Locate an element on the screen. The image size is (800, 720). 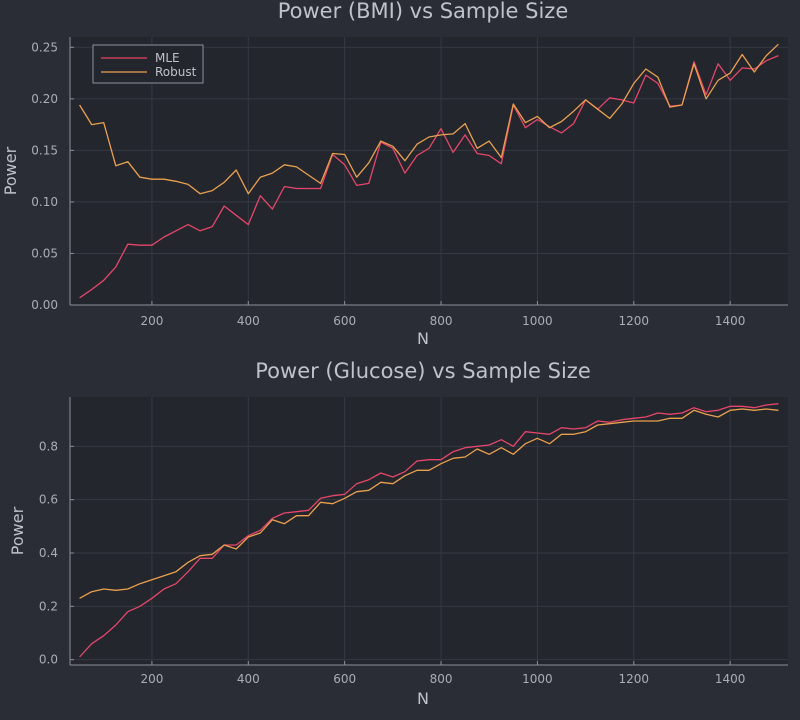
y-tick-label: 0.00 is located at coordinates (44, 305).